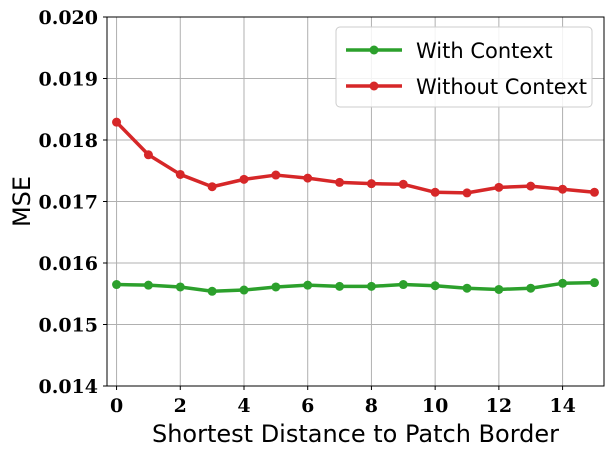  What do you see at coordinates (69, 387) in the screenshot?
I see `y-tick-label: 0.014` at bounding box center [69, 387].